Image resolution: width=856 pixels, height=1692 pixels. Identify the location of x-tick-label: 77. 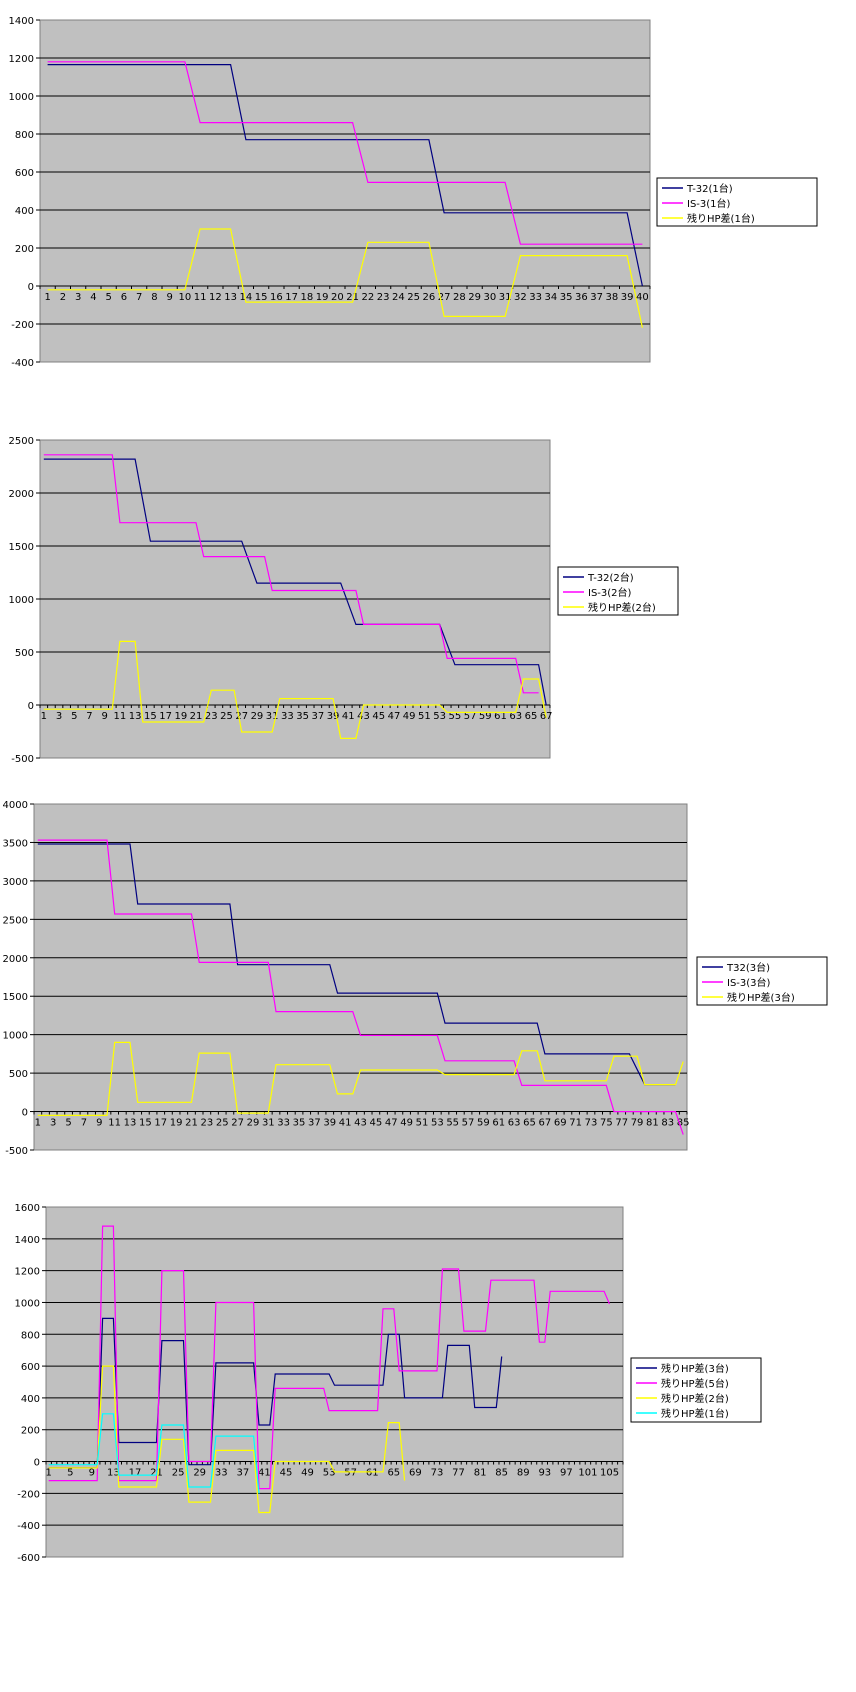
(621, 1123).